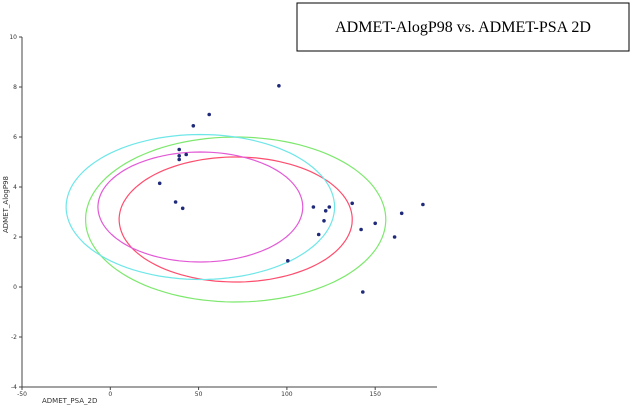 The width and height of the screenshot is (638, 407). I want to click on y-tick-label: -4, so click(14, 387).